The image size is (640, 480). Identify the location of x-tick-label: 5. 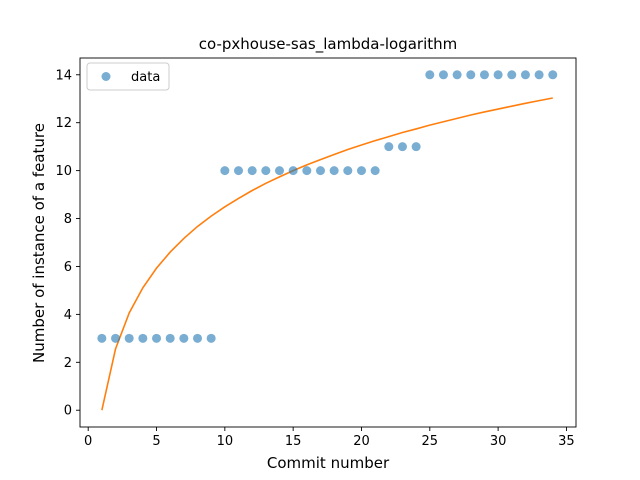
(156, 441).